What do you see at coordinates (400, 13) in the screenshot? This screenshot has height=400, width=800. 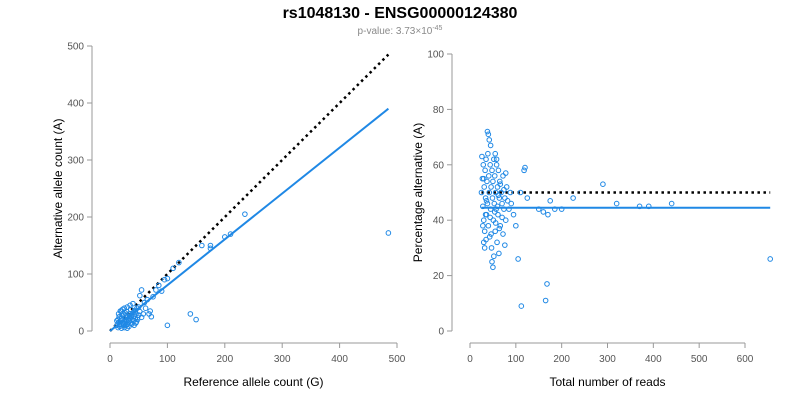 I see `chart-title: rs1048130 - ENSG00000124380` at bounding box center [400, 13].